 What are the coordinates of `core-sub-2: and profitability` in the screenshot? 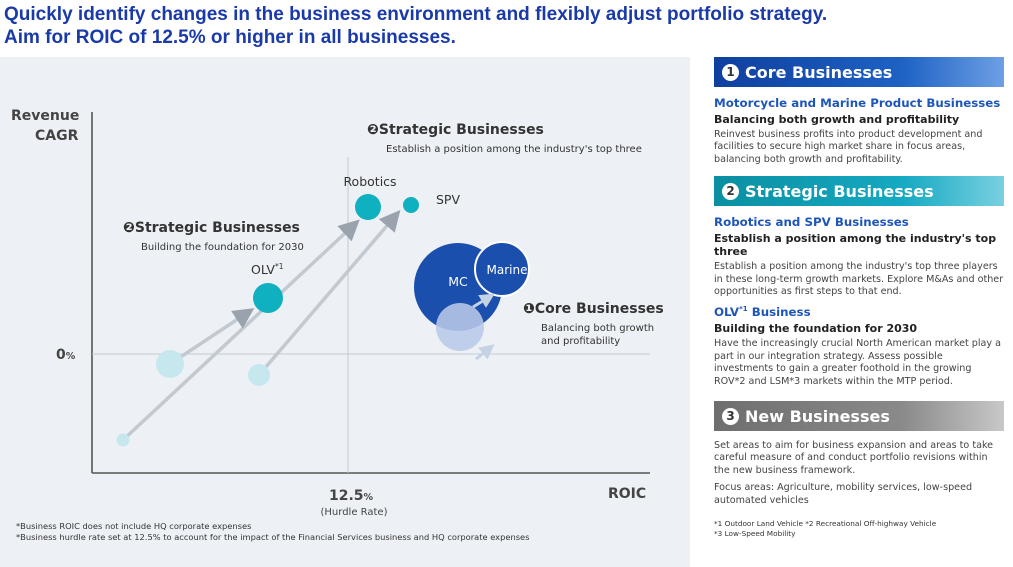 It's located at (580, 341).